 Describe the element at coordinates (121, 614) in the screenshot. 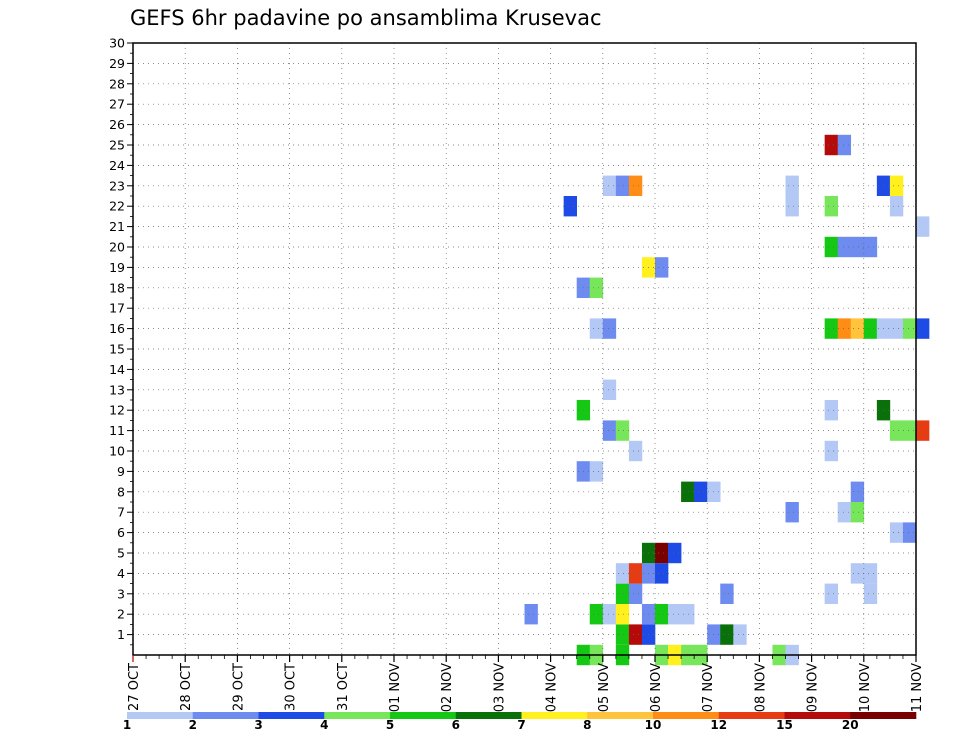

I see `y-tick-label: 2` at that location.